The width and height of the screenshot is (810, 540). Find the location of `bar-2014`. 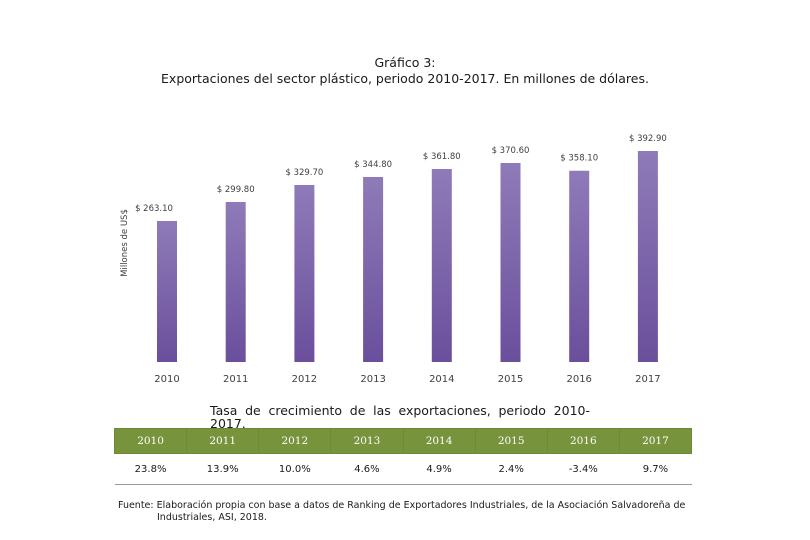

bar-2014 is located at coordinates (441, 265).